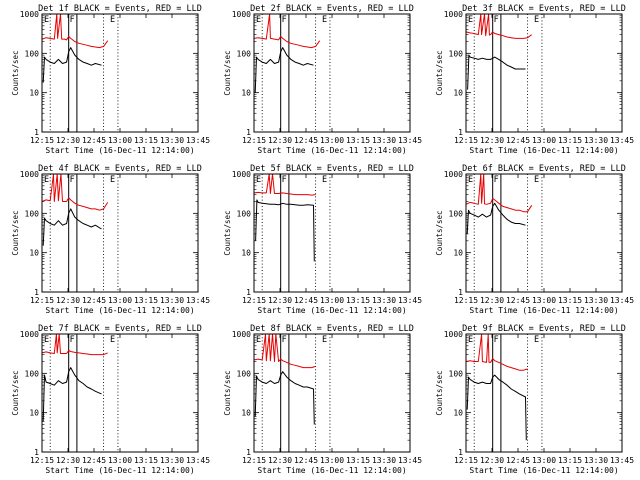 The width and height of the screenshot is (640, 480). What do you see at coordinates (332, 9) in the screenshot?
I see `panel-title: Det 2f BLACK = Events, RED = LLD` at bounding box center [332, 9].